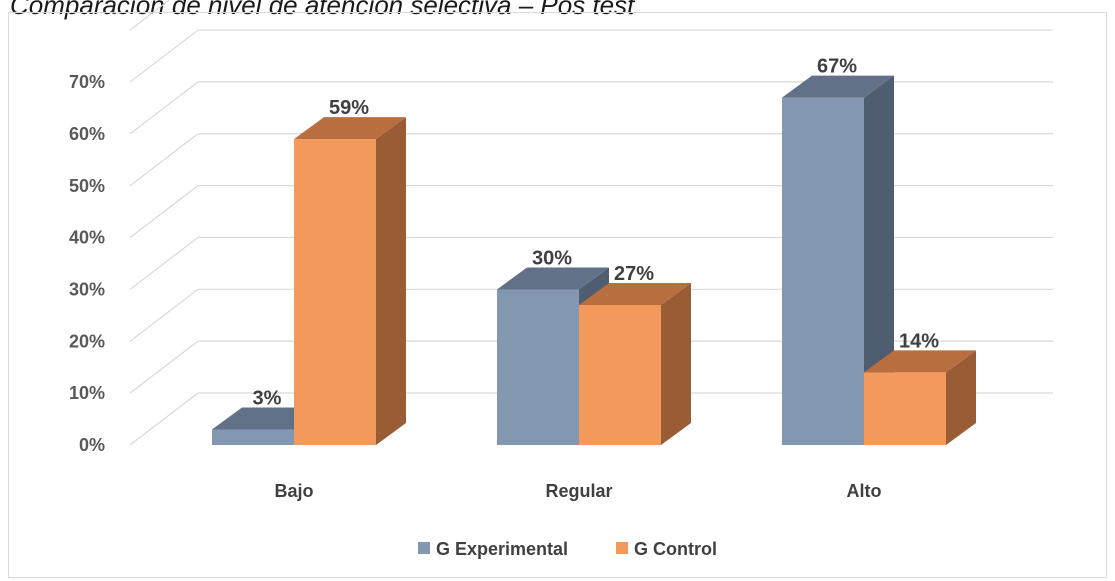 This screenshot has height=581, width=1115. What do you see at coordinates (87, 393) in the screenshot?
I see `y-tick-label: 10%` at bounding box center [87, 393].